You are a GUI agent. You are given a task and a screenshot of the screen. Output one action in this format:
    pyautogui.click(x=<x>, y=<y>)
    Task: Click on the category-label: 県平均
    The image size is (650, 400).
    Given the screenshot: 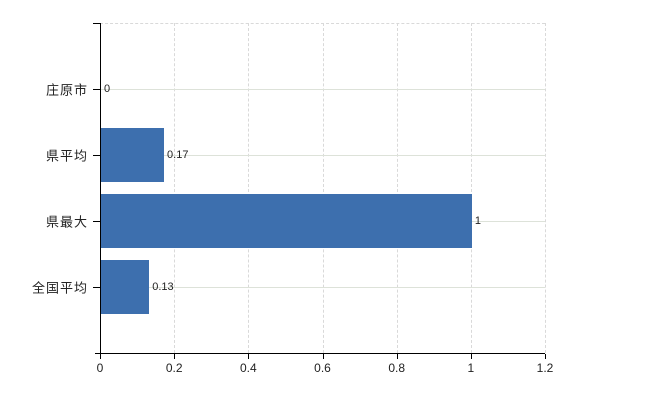 What is the action you would take?
    pyautogui.click(x=66, y=156)
    